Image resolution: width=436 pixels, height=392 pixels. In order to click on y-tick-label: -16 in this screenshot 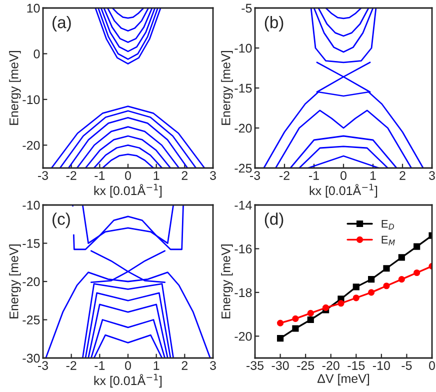, I will do `click(243, 249)`.